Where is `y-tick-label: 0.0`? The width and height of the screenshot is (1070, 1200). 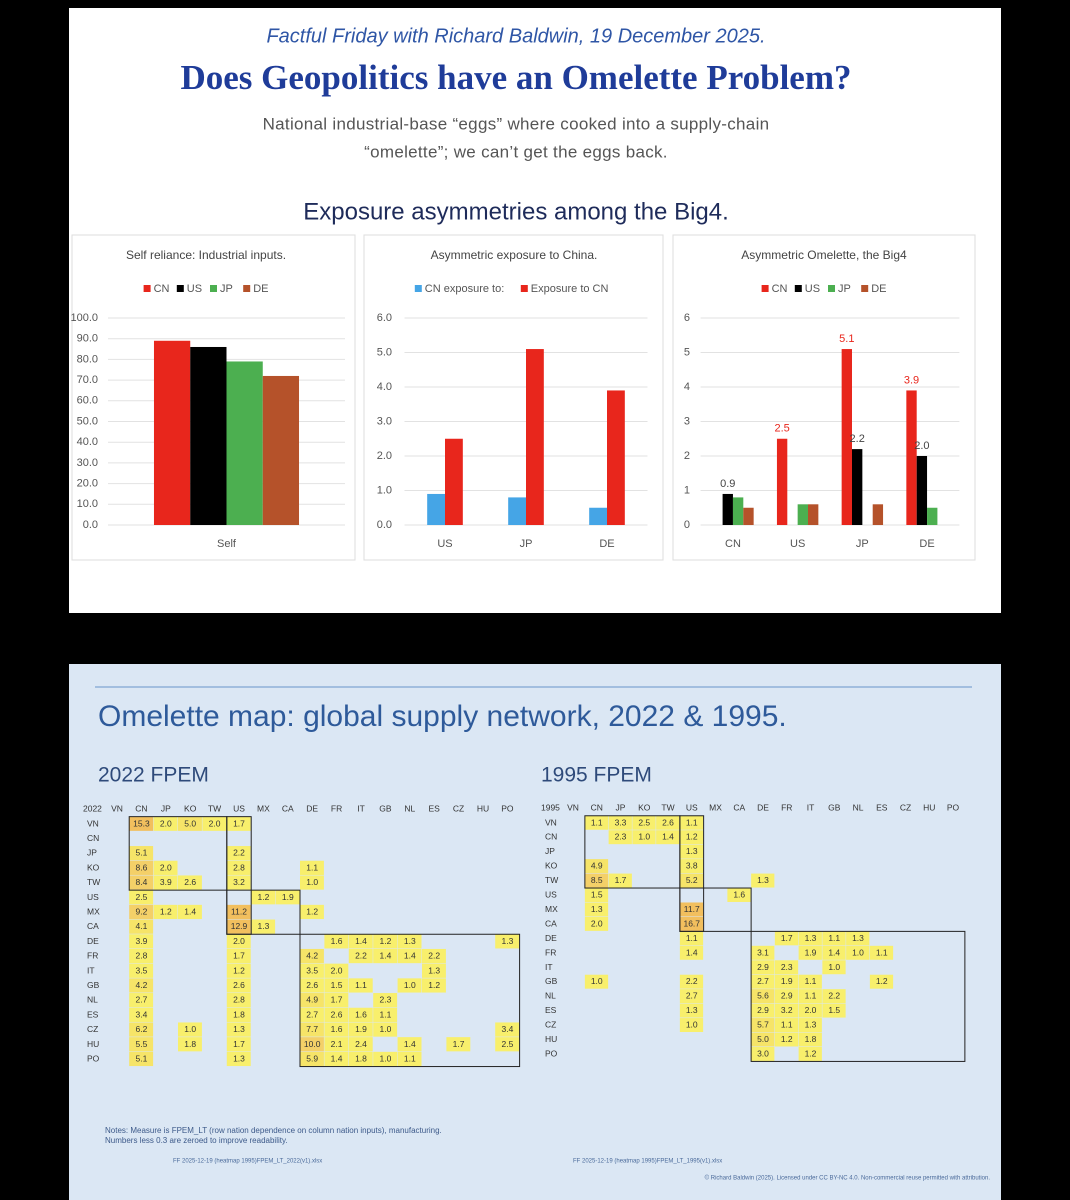 y-tick-label: 0.0 is located at coordinates (90, 525).